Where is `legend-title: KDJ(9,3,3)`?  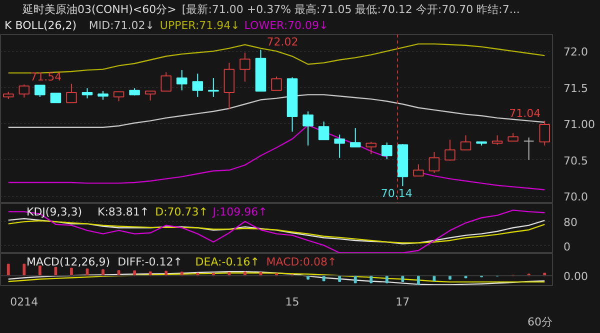
legend-title: KDJ(9,3,3) is located at coordinates (54, 212).